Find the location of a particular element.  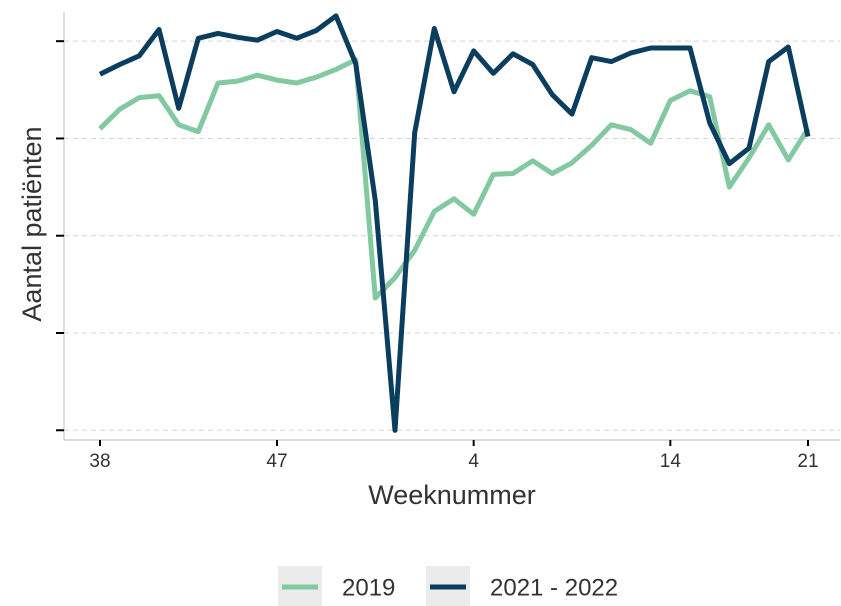

x-axis-title: Weeknummer is located at coordinates (452, 495).